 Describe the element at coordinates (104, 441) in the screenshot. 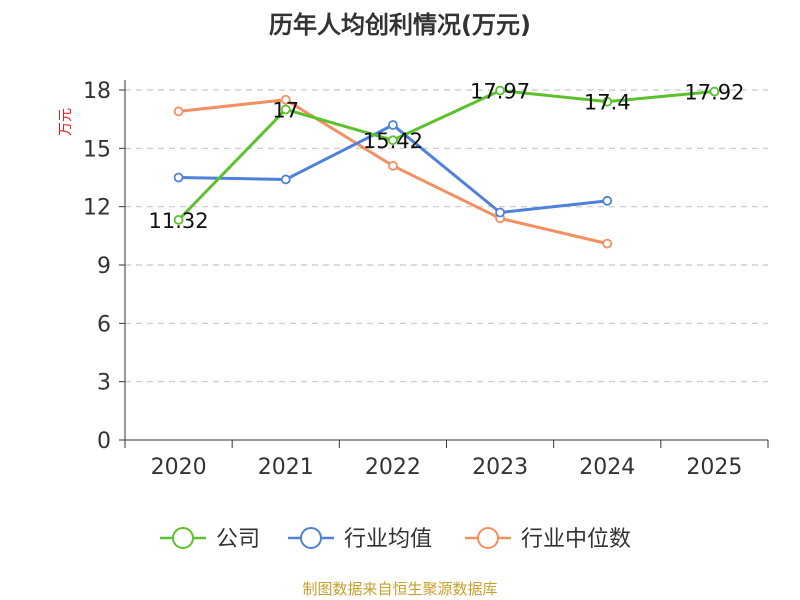

I see `y-tick-label: 0` at that location.